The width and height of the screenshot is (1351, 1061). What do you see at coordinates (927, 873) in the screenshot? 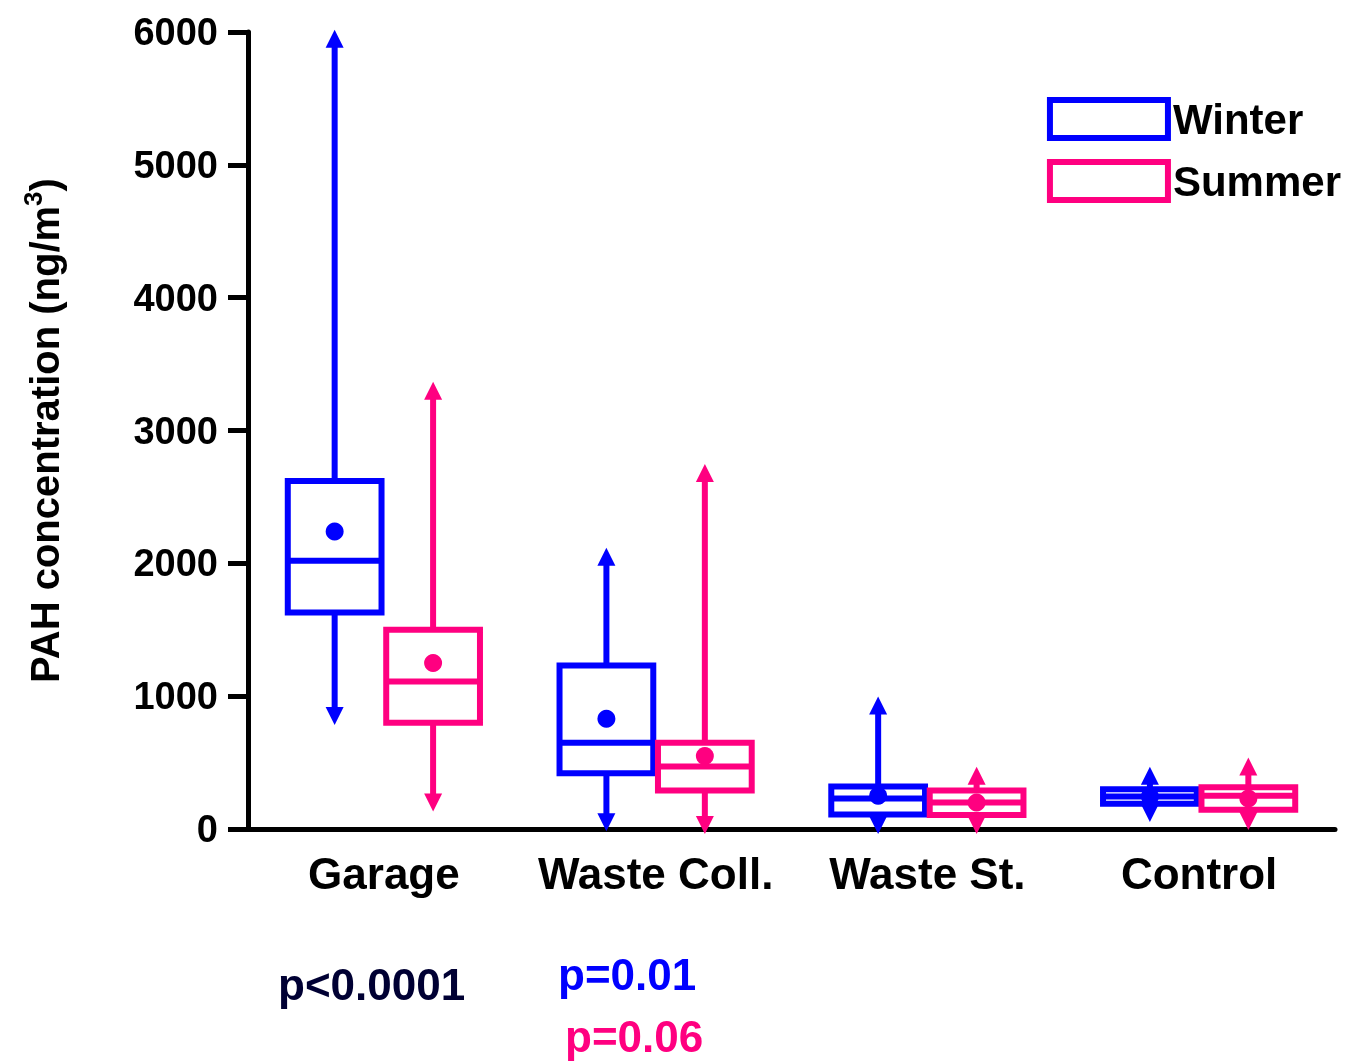
I see `x-tick-label: Waste St.` at bounding box center [927, 873].